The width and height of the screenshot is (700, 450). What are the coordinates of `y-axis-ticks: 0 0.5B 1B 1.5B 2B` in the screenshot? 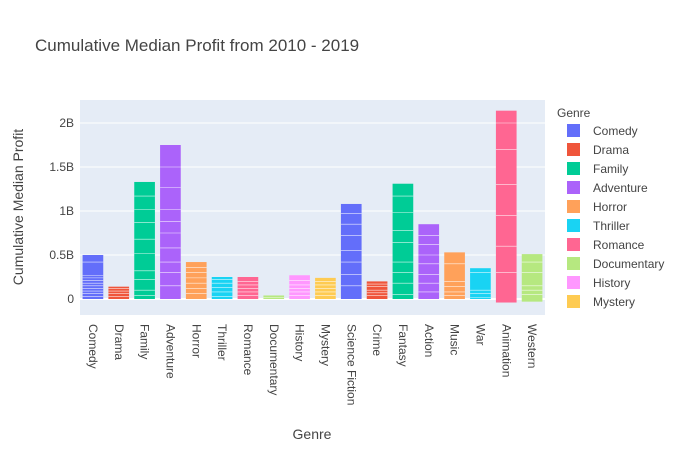 It's located at (61, 211).